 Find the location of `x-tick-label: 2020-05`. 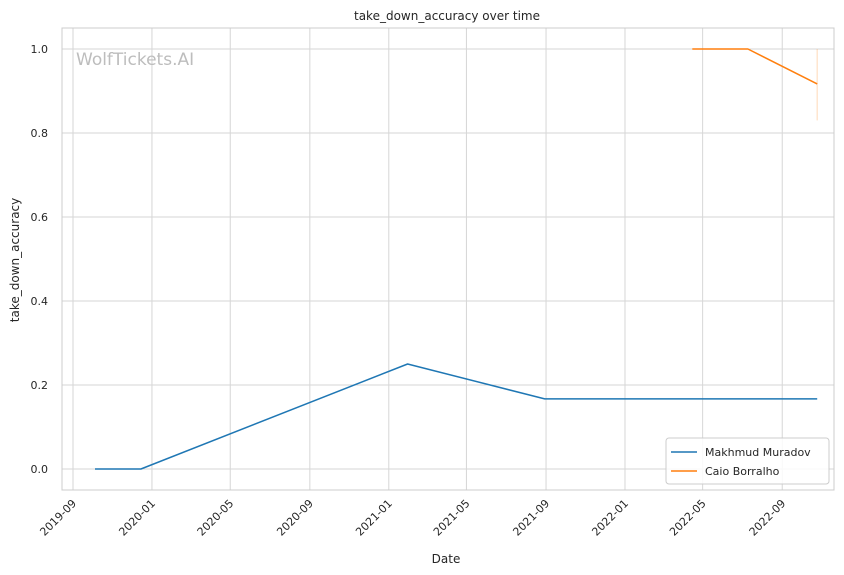

x-tick-label: 2020-05 is located at coordinates (216, 518).